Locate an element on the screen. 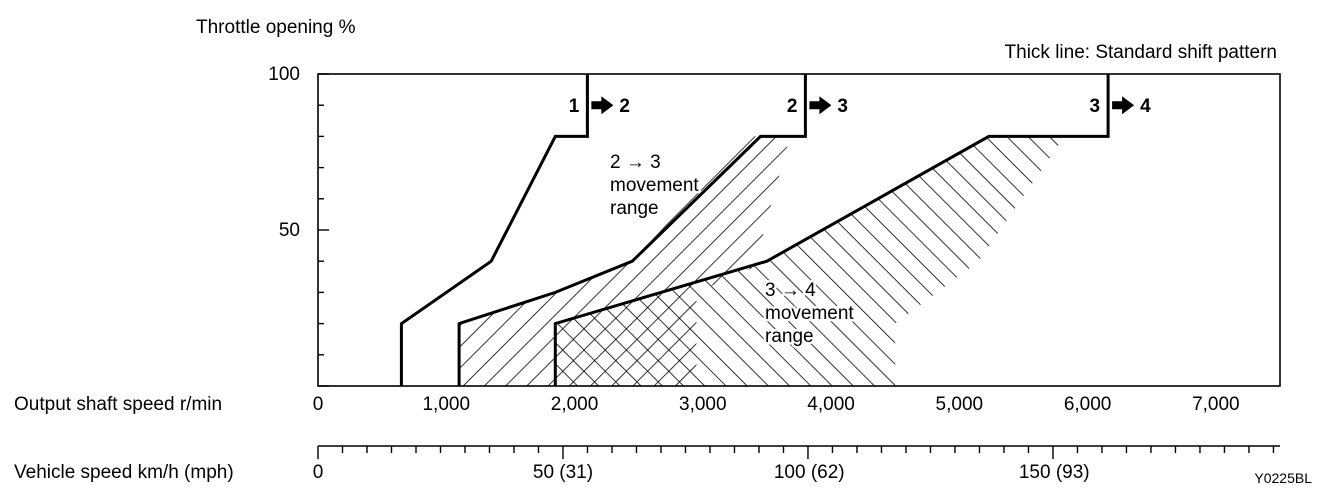 The image size is (1344, 500). y-tick-label: 100 is located at coordinates (284, 74).